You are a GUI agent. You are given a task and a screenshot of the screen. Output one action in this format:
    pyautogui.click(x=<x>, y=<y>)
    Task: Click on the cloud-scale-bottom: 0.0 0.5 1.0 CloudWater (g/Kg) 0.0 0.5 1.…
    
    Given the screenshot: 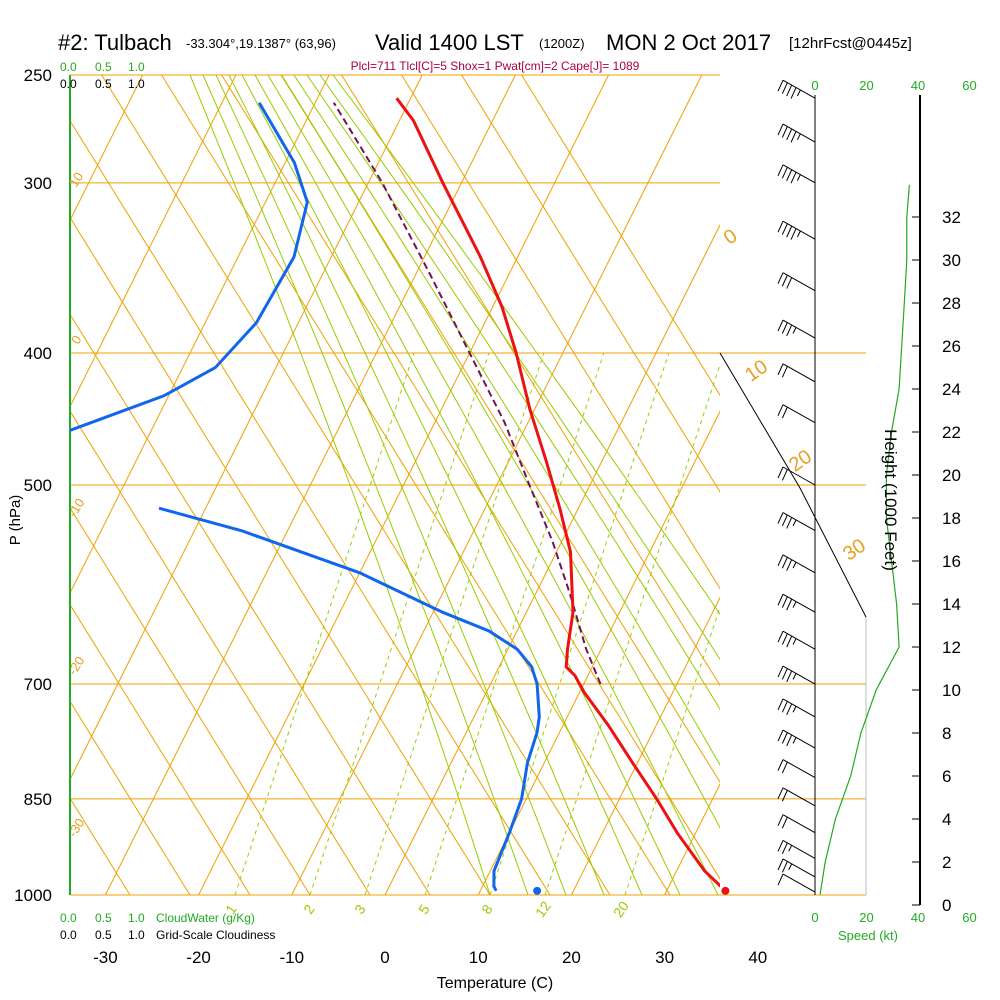 What is the action you would take?
    pyautogui.click(x=167, y=926)
    